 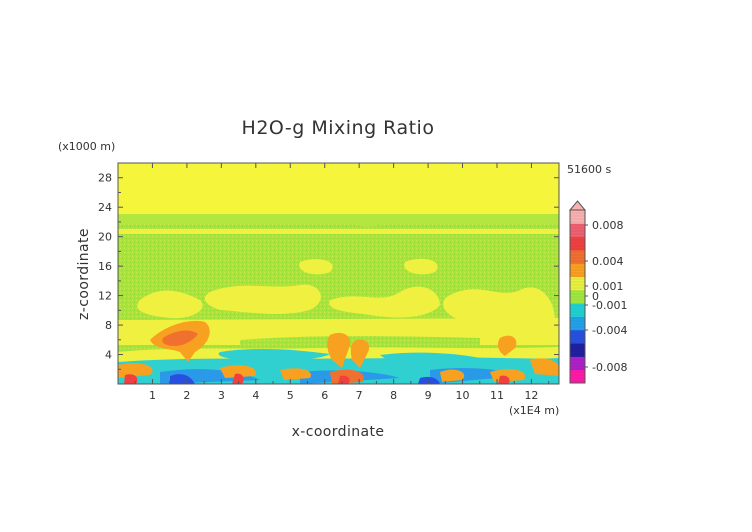 What do you see at coordinates (84, 274) in the screenshot?
I see `y-axis-label: z-coordinate` at bounding box center [84, 274].